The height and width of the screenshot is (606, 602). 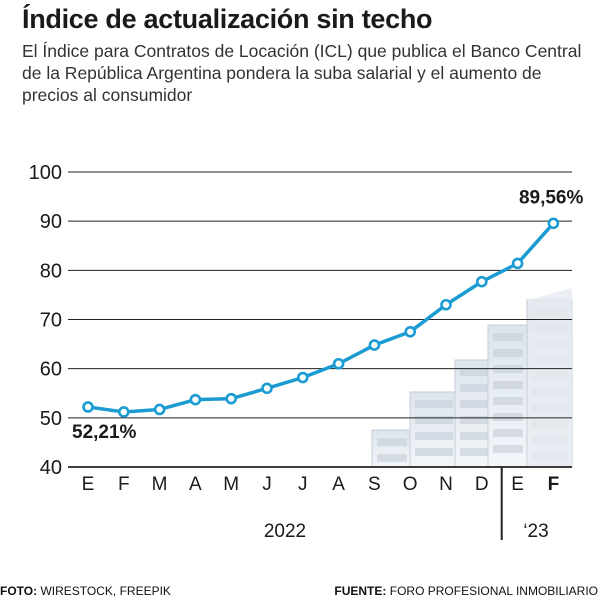 I want to click on y-tick-label: 80, so click(x=51, y=271).